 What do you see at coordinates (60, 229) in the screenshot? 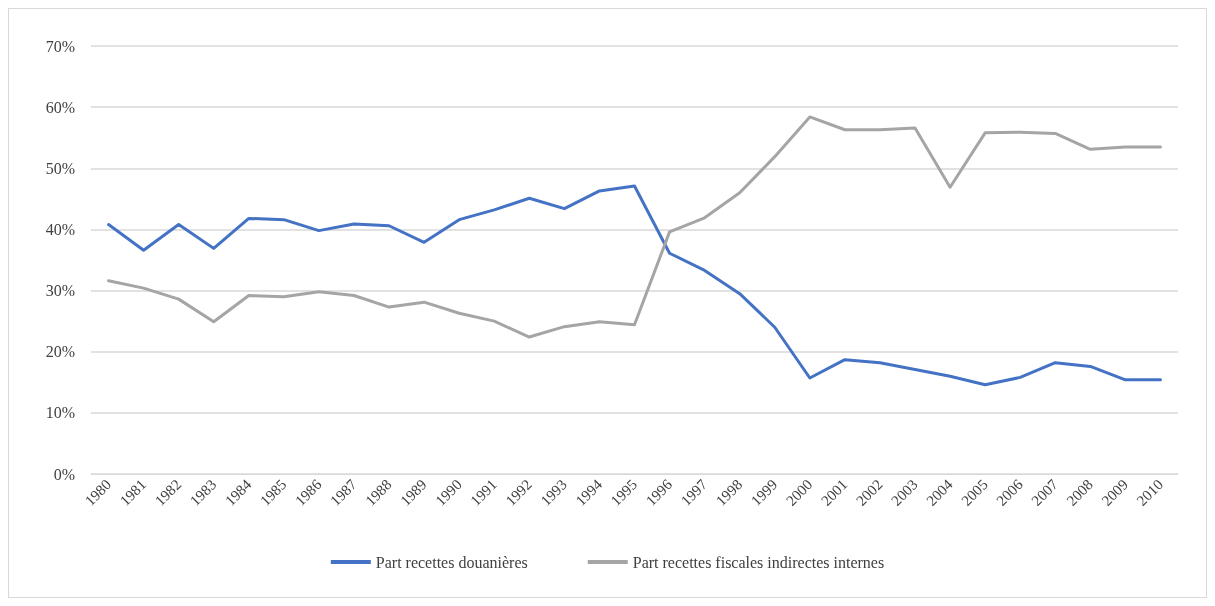
I see `y-tick-label: 40%` at bounding box center [60, 229].